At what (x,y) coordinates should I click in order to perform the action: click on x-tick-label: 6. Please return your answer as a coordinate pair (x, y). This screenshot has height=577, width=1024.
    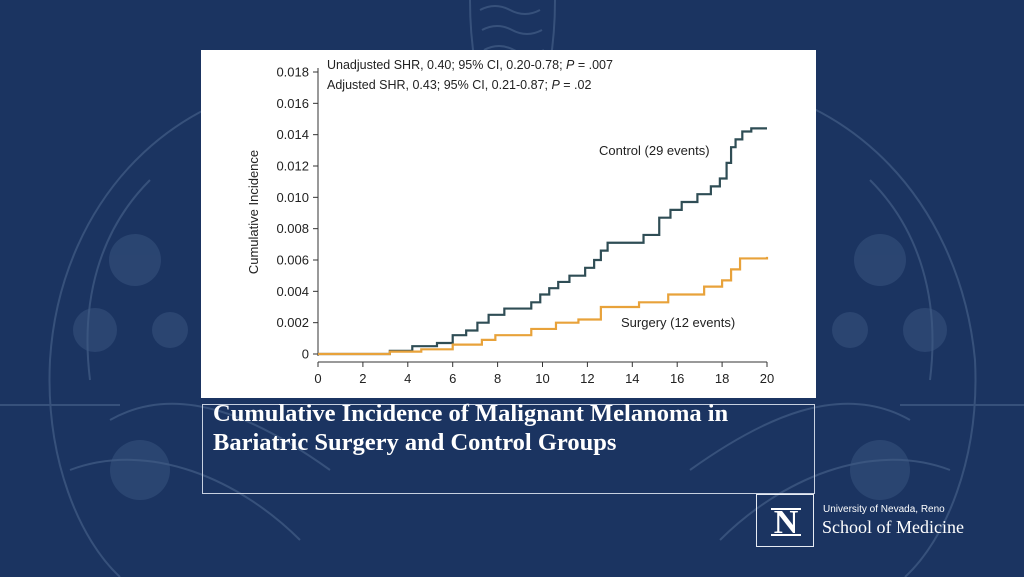
    Looking at the image, I should click on (452, 378).